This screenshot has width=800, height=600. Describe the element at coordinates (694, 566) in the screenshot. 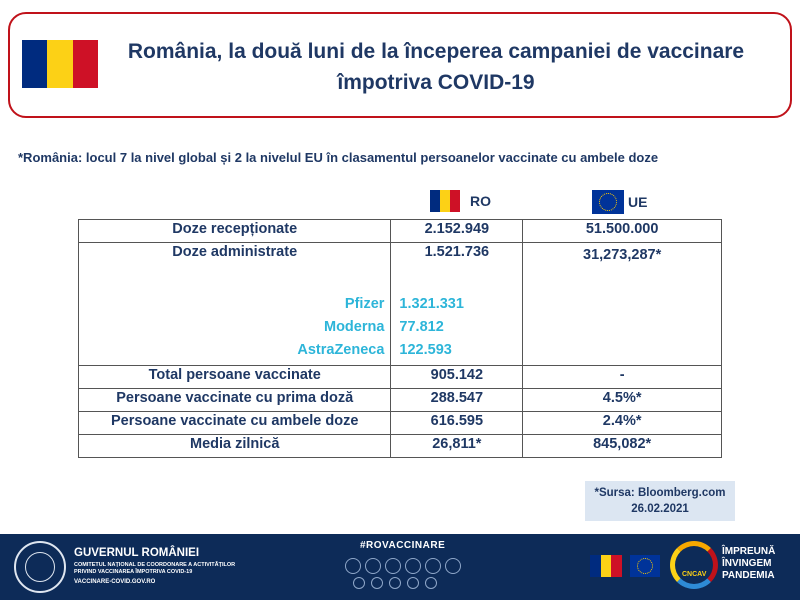

I see `cncav-logo-icon: CNCAV` at that location.